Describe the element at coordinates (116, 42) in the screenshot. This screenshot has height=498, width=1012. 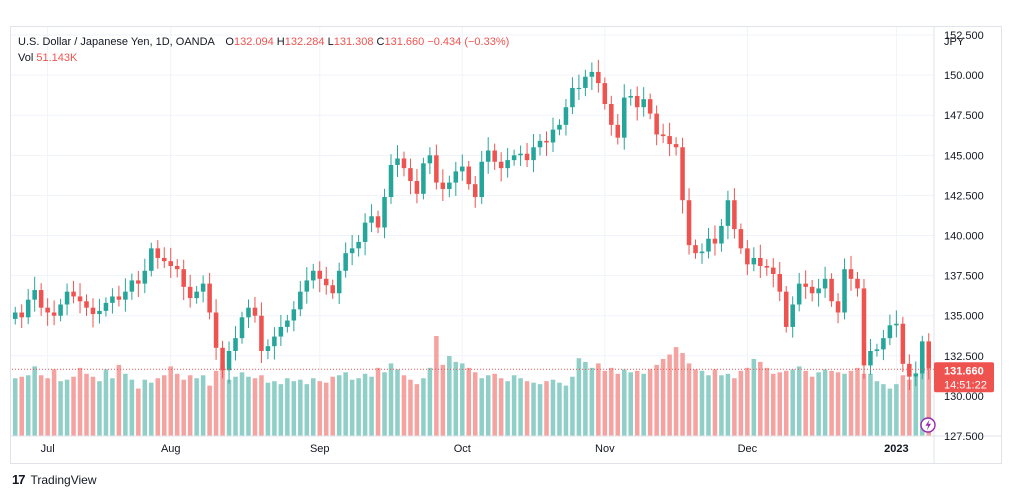
I see `symbol-title: U.S. Dollar / Japanese Yen, 1D, OANDA` at that location.